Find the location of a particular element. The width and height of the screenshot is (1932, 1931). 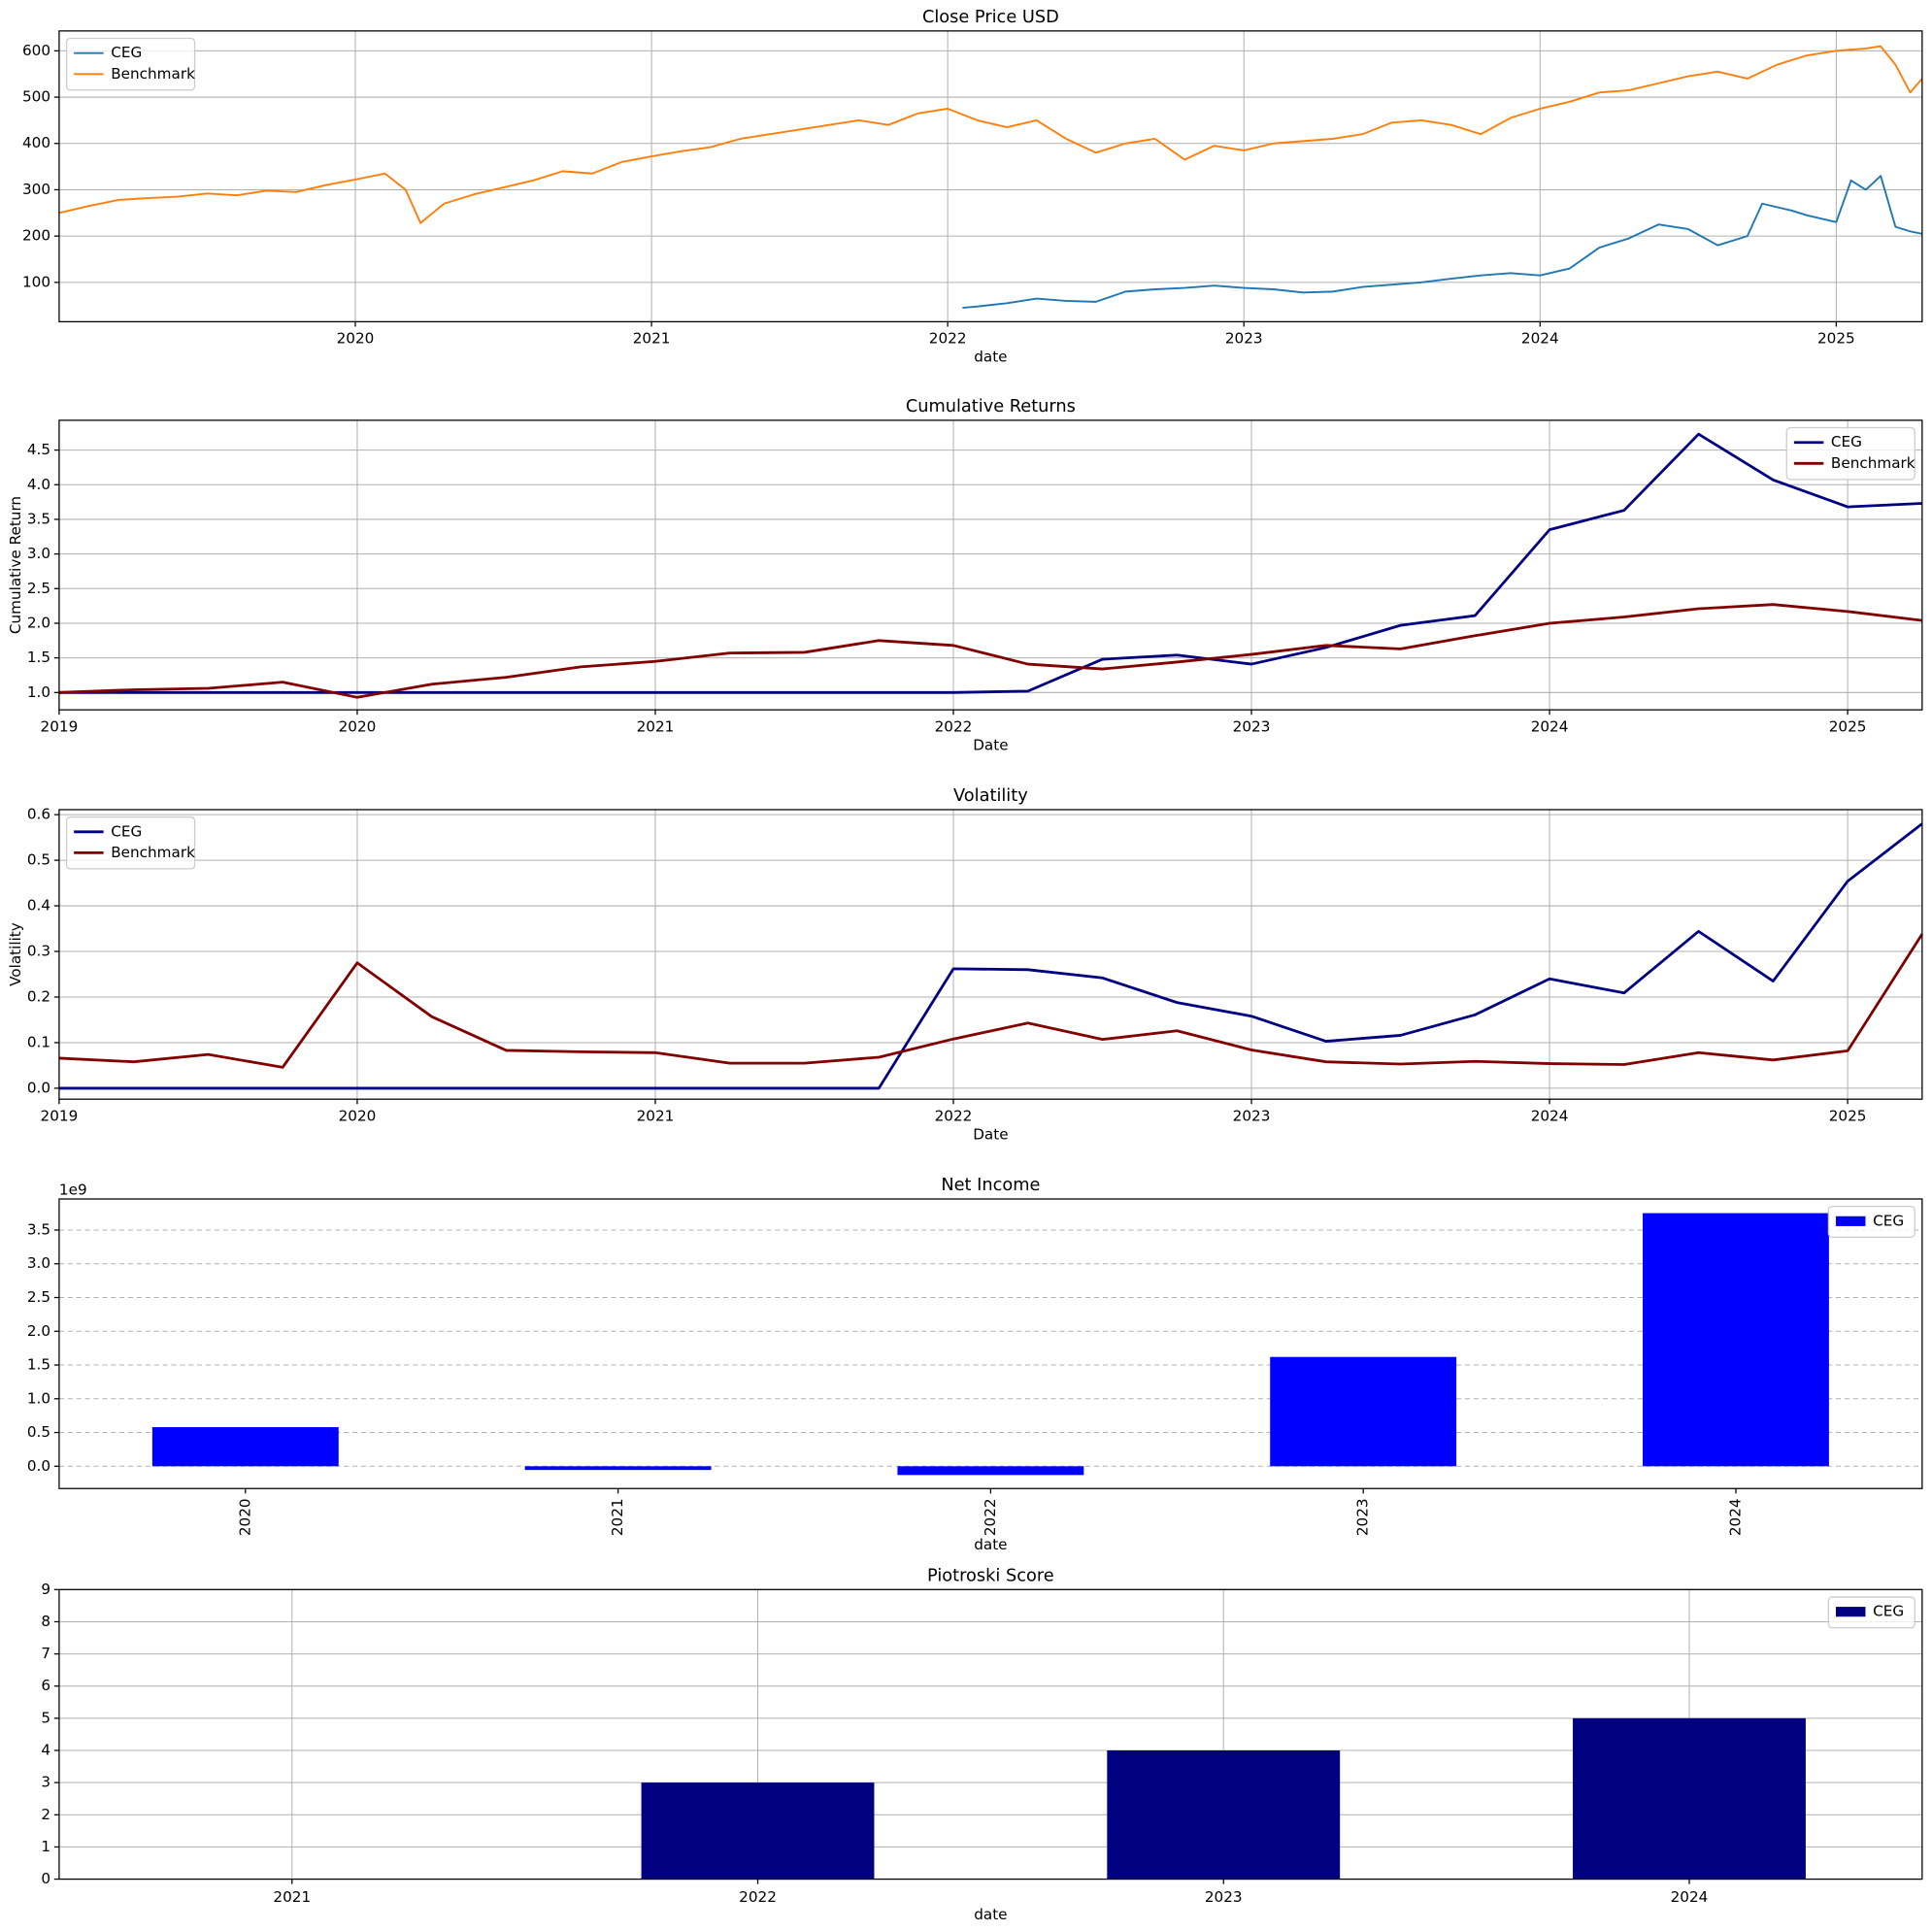

y-tick-label: 0.2 is located at coordinates (38, 996).